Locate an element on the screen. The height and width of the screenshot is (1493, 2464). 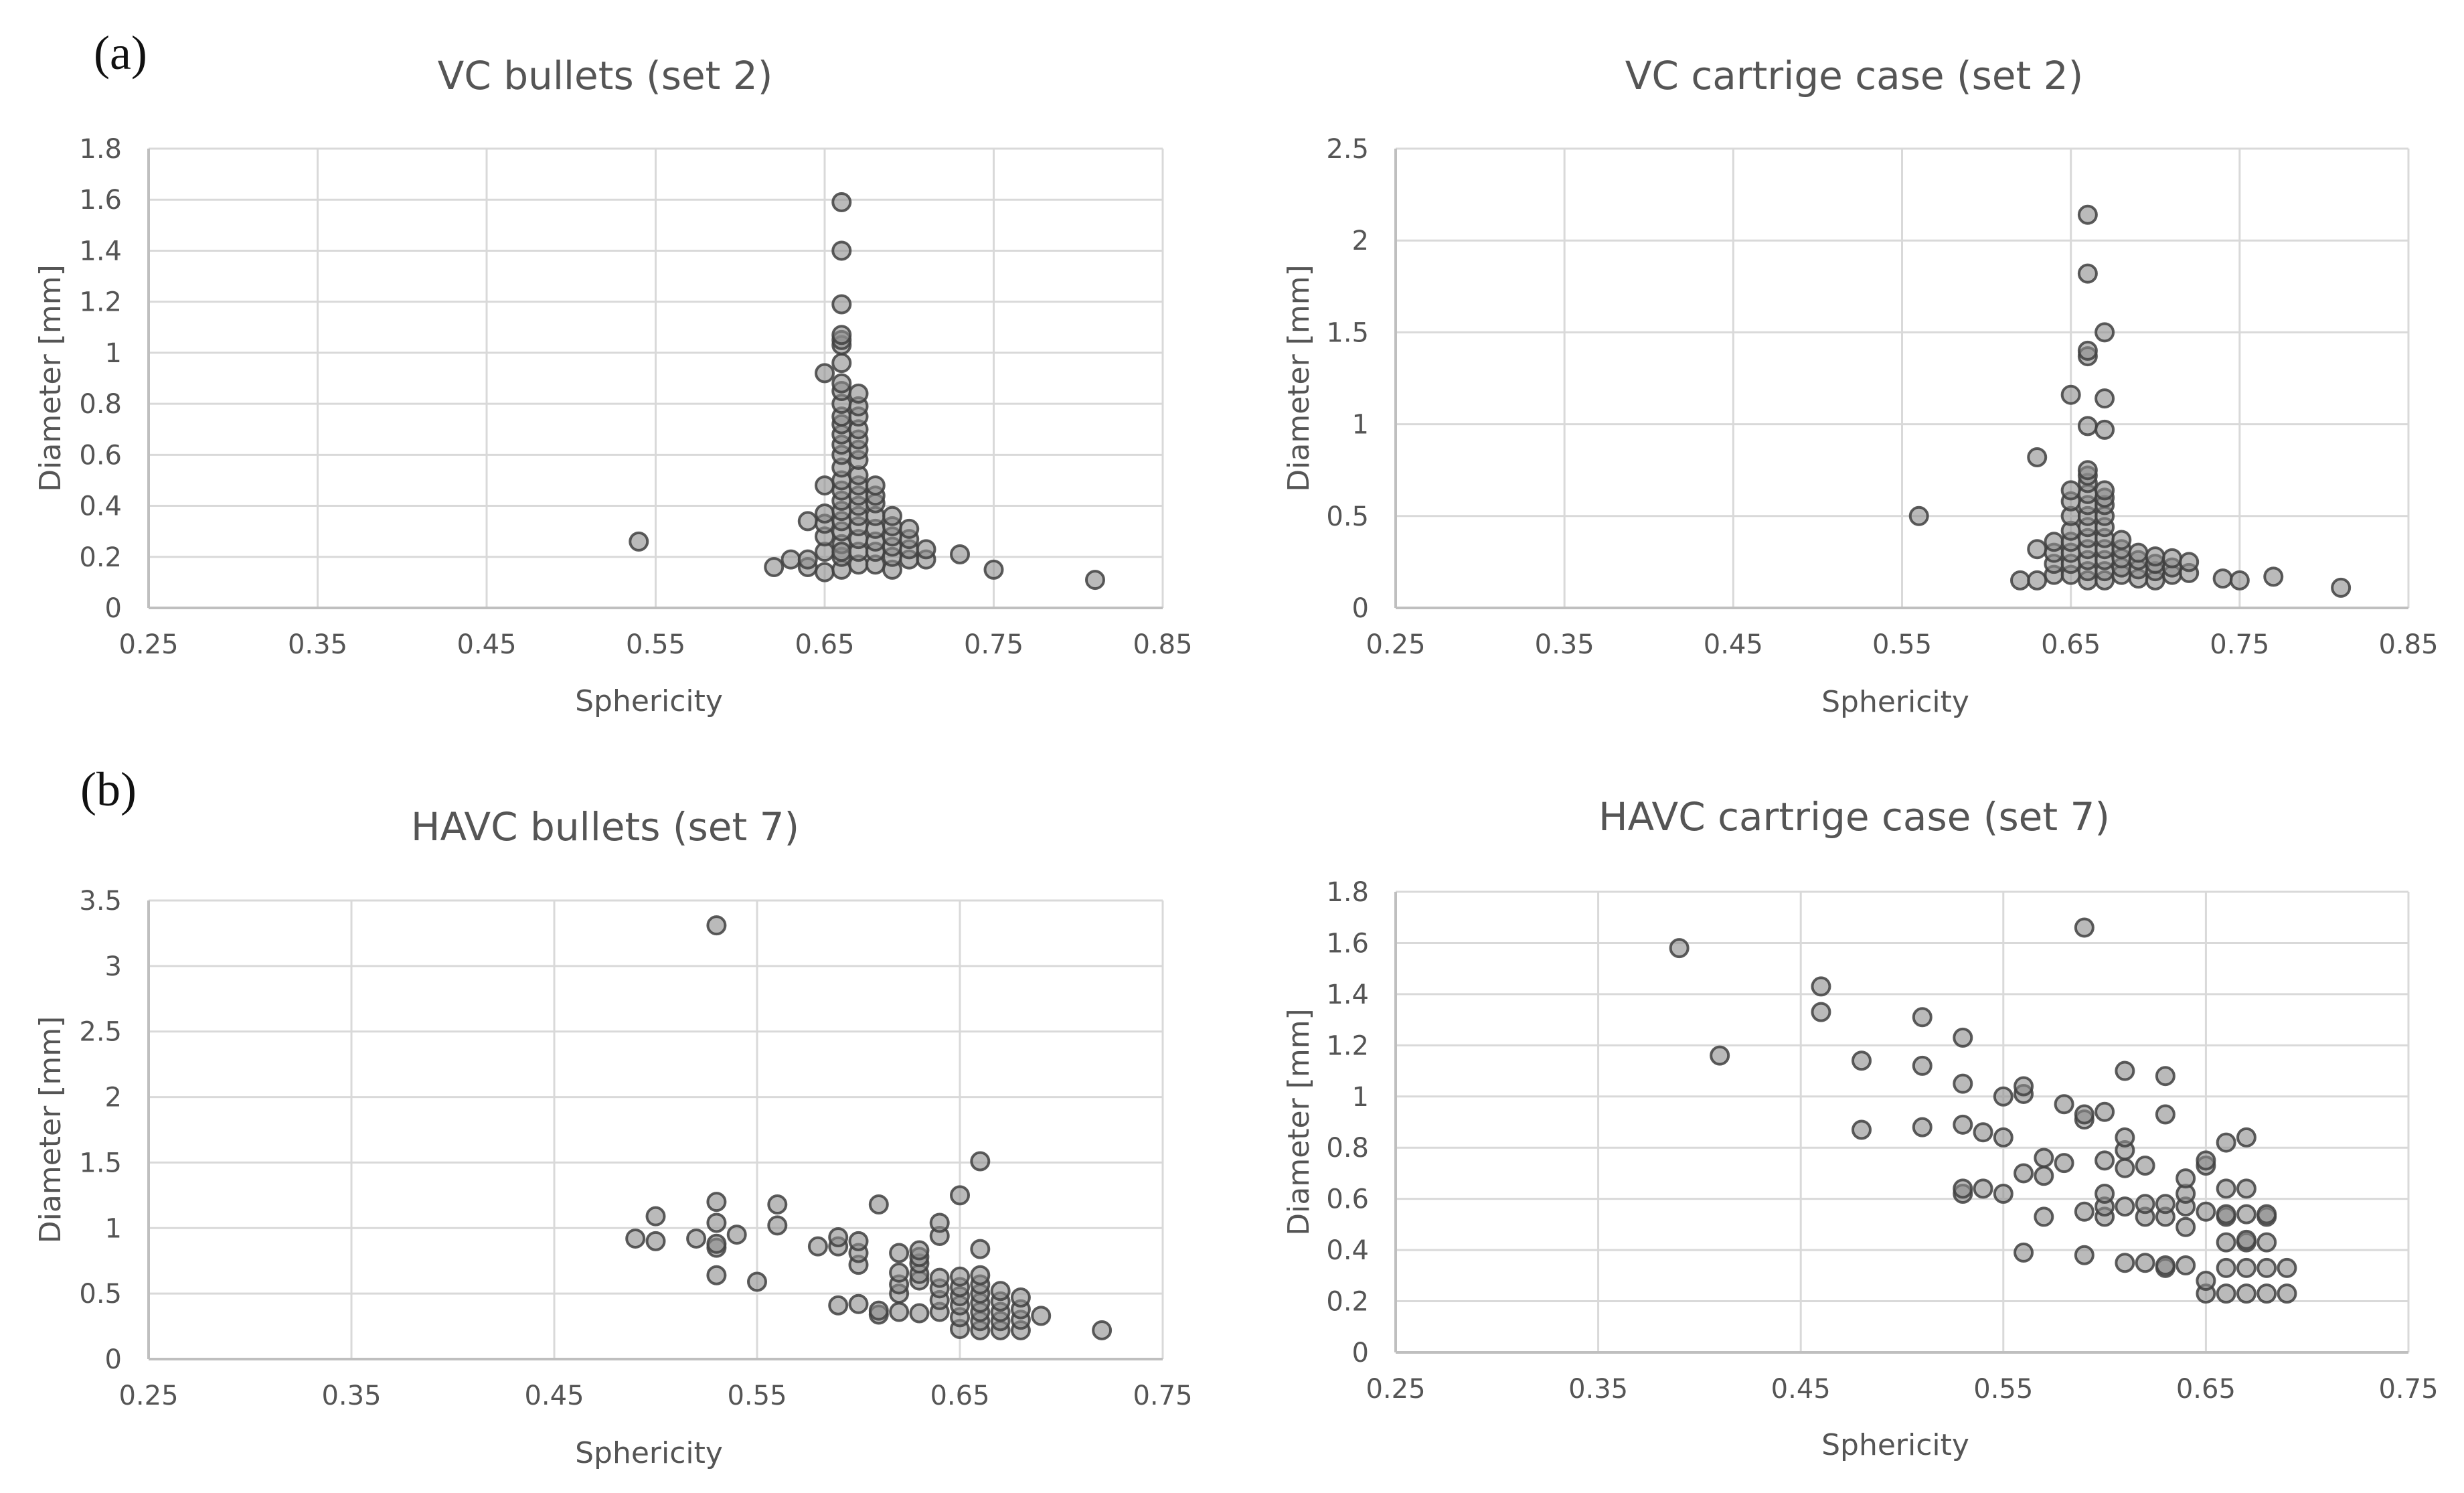
y-tick-label: 0.4 is located at coordinates (100, 506).